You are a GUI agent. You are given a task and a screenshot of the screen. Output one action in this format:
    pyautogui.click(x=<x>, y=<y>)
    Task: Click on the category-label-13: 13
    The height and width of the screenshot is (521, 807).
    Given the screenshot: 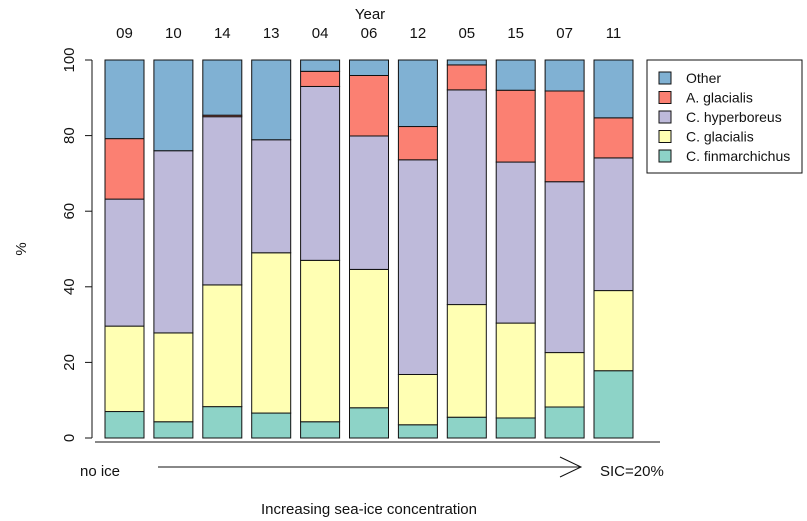 What is the action you would take?
    pyautogui.click(x=271, y=33)
    